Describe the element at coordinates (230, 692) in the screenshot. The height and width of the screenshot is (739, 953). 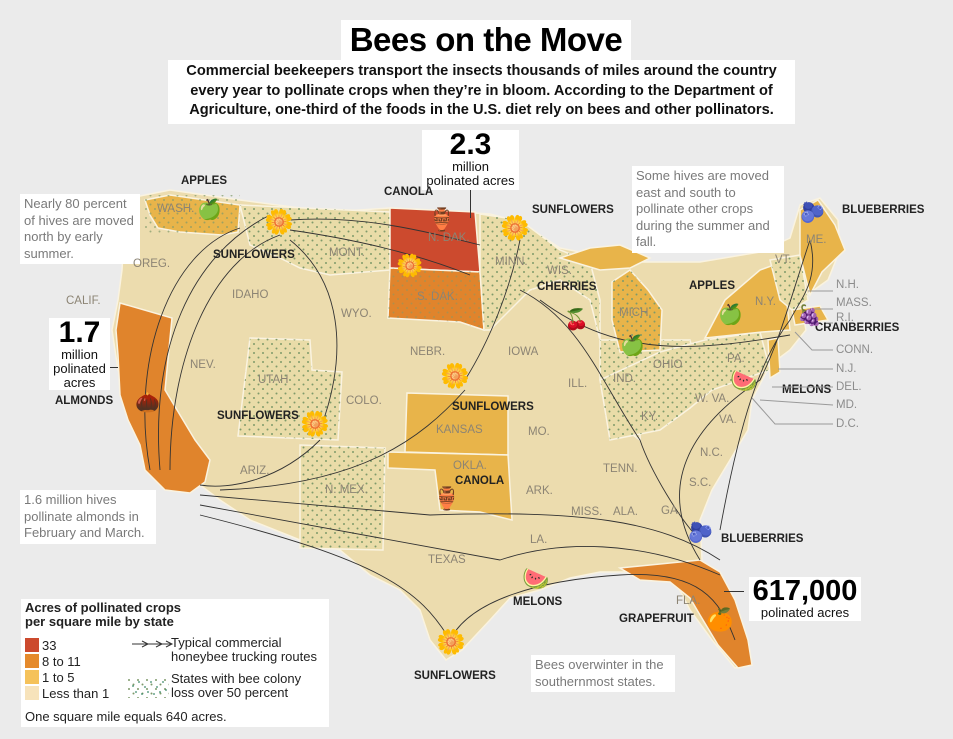
I see `legend-loss-line: loss over 50 percent` at that location.